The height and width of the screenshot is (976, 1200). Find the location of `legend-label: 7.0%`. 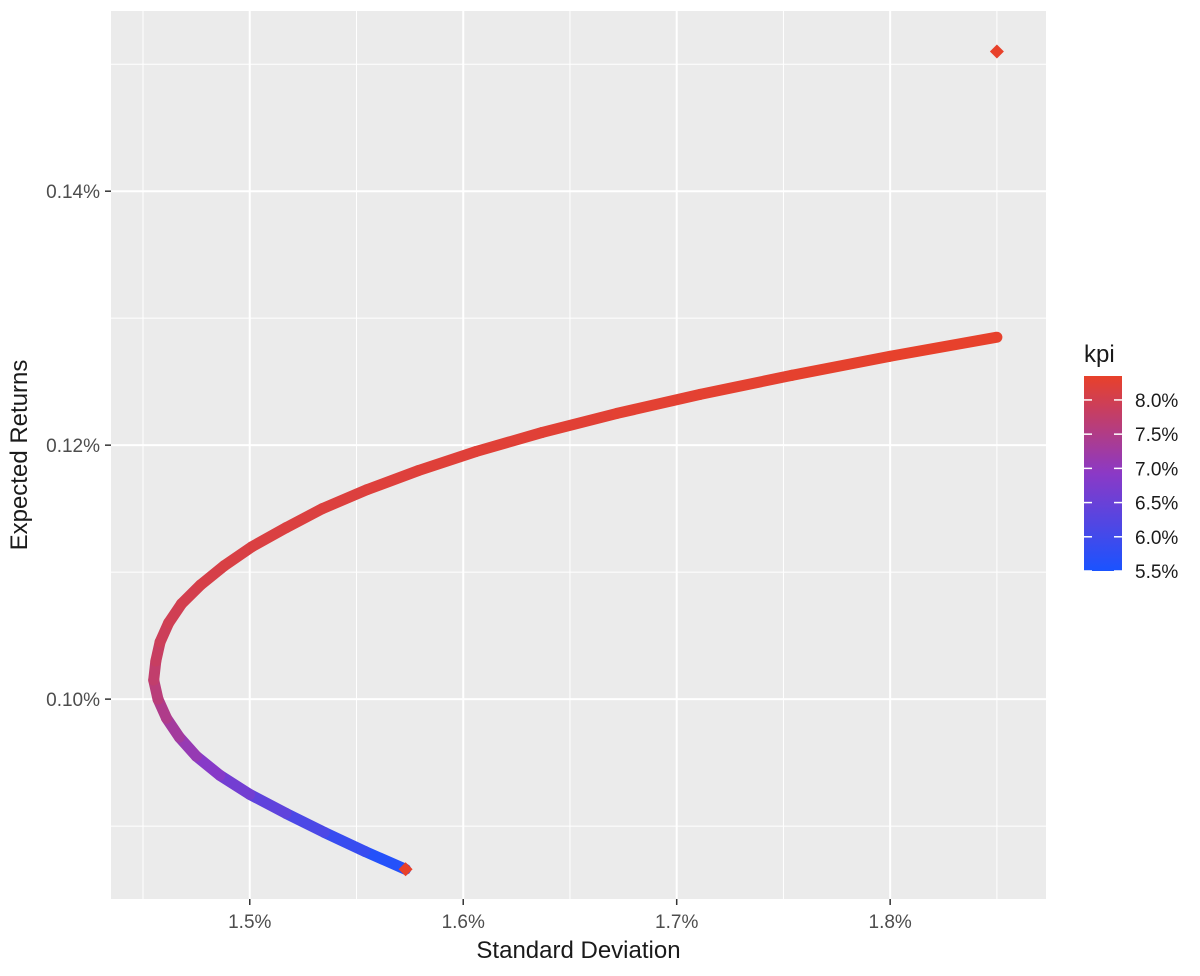

legend-label: 7.0% is located at coordinates (1156, 469).